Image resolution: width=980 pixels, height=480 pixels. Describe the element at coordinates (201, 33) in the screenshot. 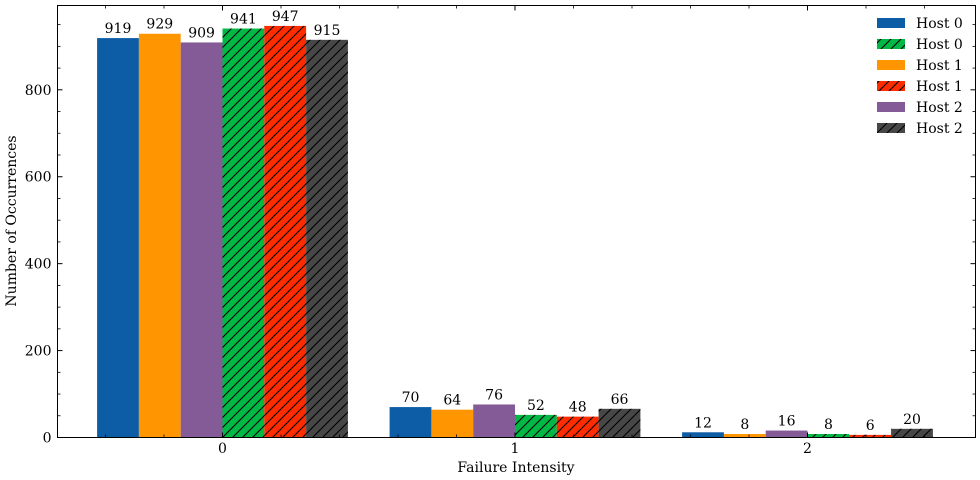

I see `data-label-series-2-cat-0: 909` at that location.